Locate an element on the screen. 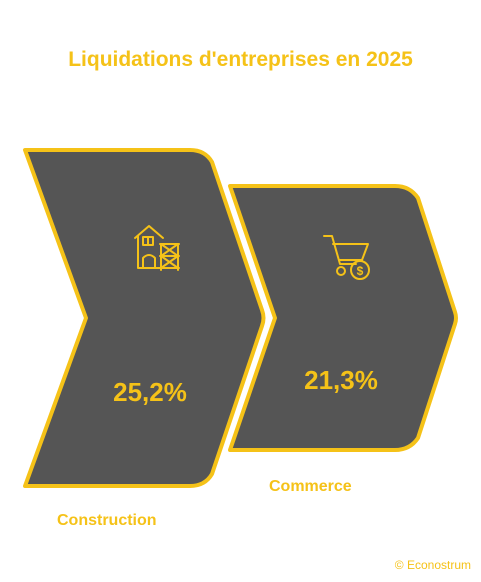 Image resolution: width=481 pixels, height=582 pixels. shopping-cart-dollar-icon: $ is located at coordinates (346, 257).